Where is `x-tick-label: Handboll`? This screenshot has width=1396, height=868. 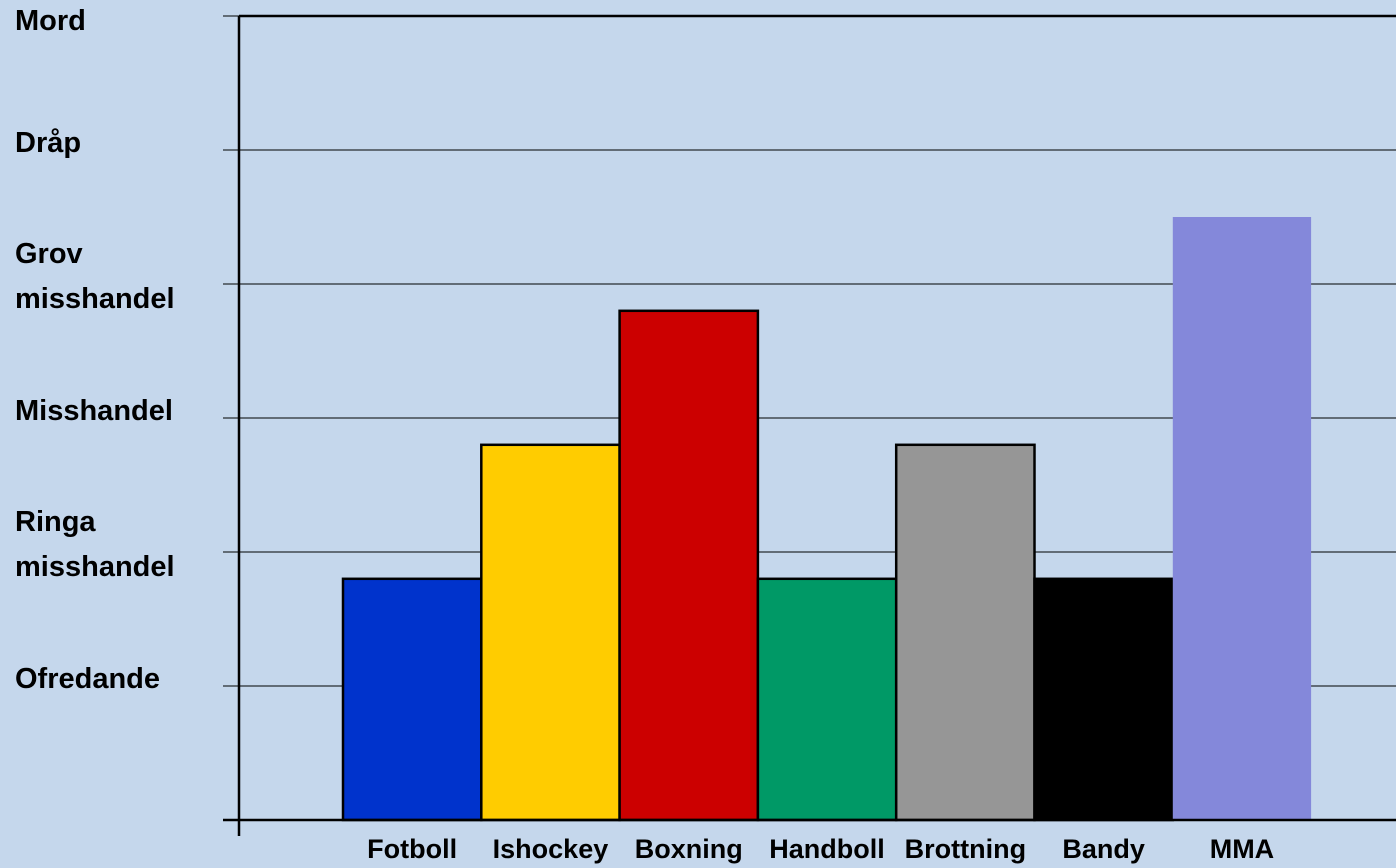 x-tick-label: Handboll is located at coordinates (827, 849).